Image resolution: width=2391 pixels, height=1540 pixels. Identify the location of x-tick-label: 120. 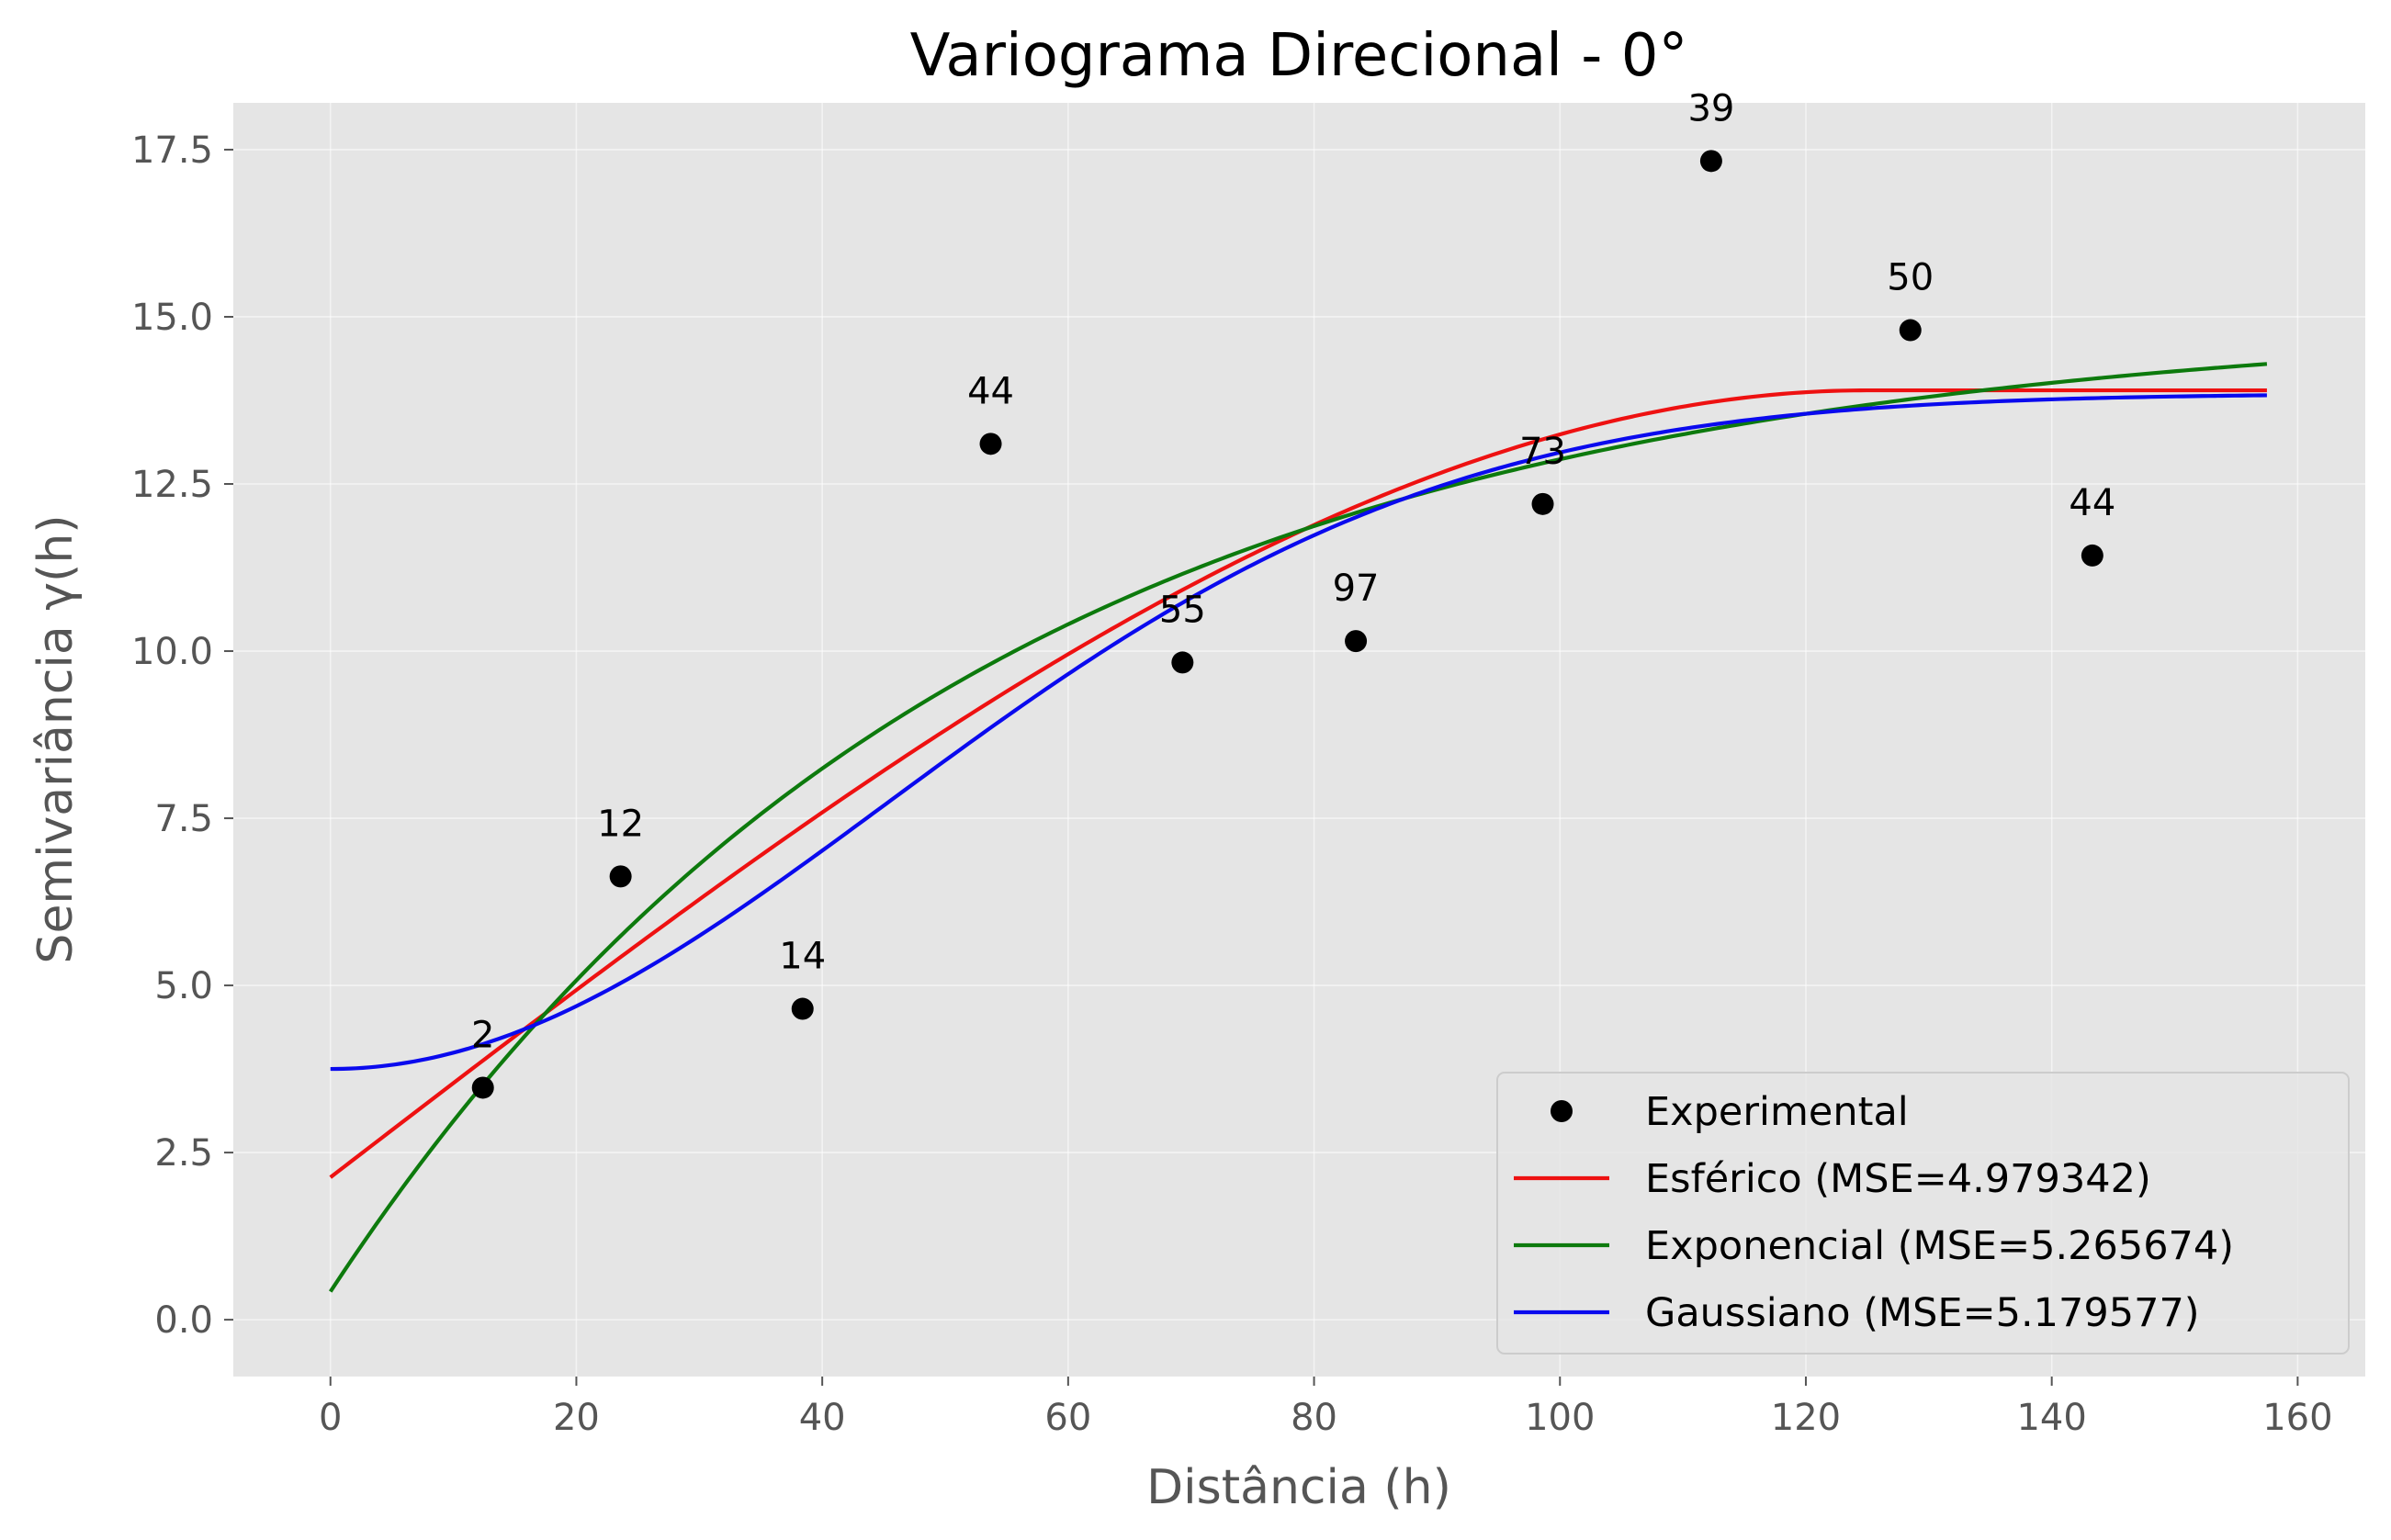
(1806, 1418).